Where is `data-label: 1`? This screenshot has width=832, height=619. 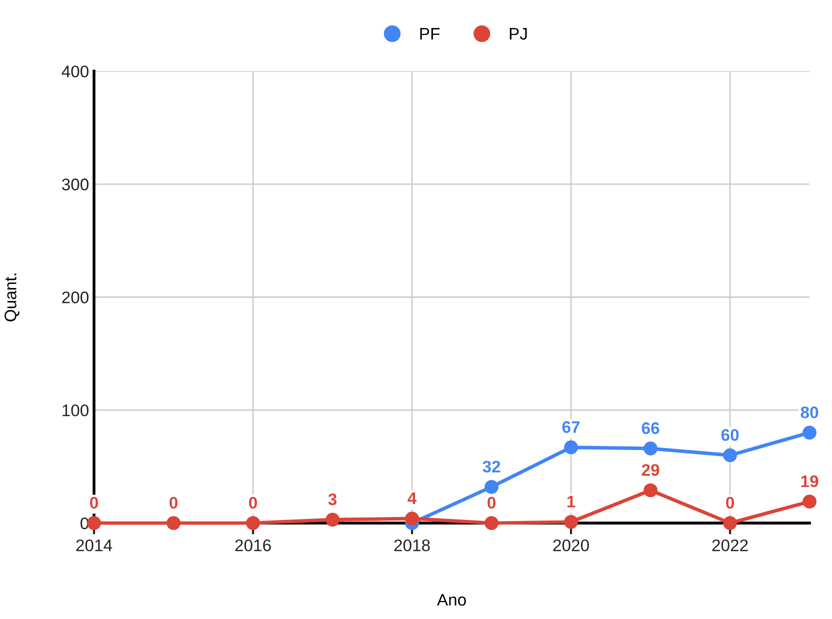 data-label: 1 is located at coordinates (571, 502).